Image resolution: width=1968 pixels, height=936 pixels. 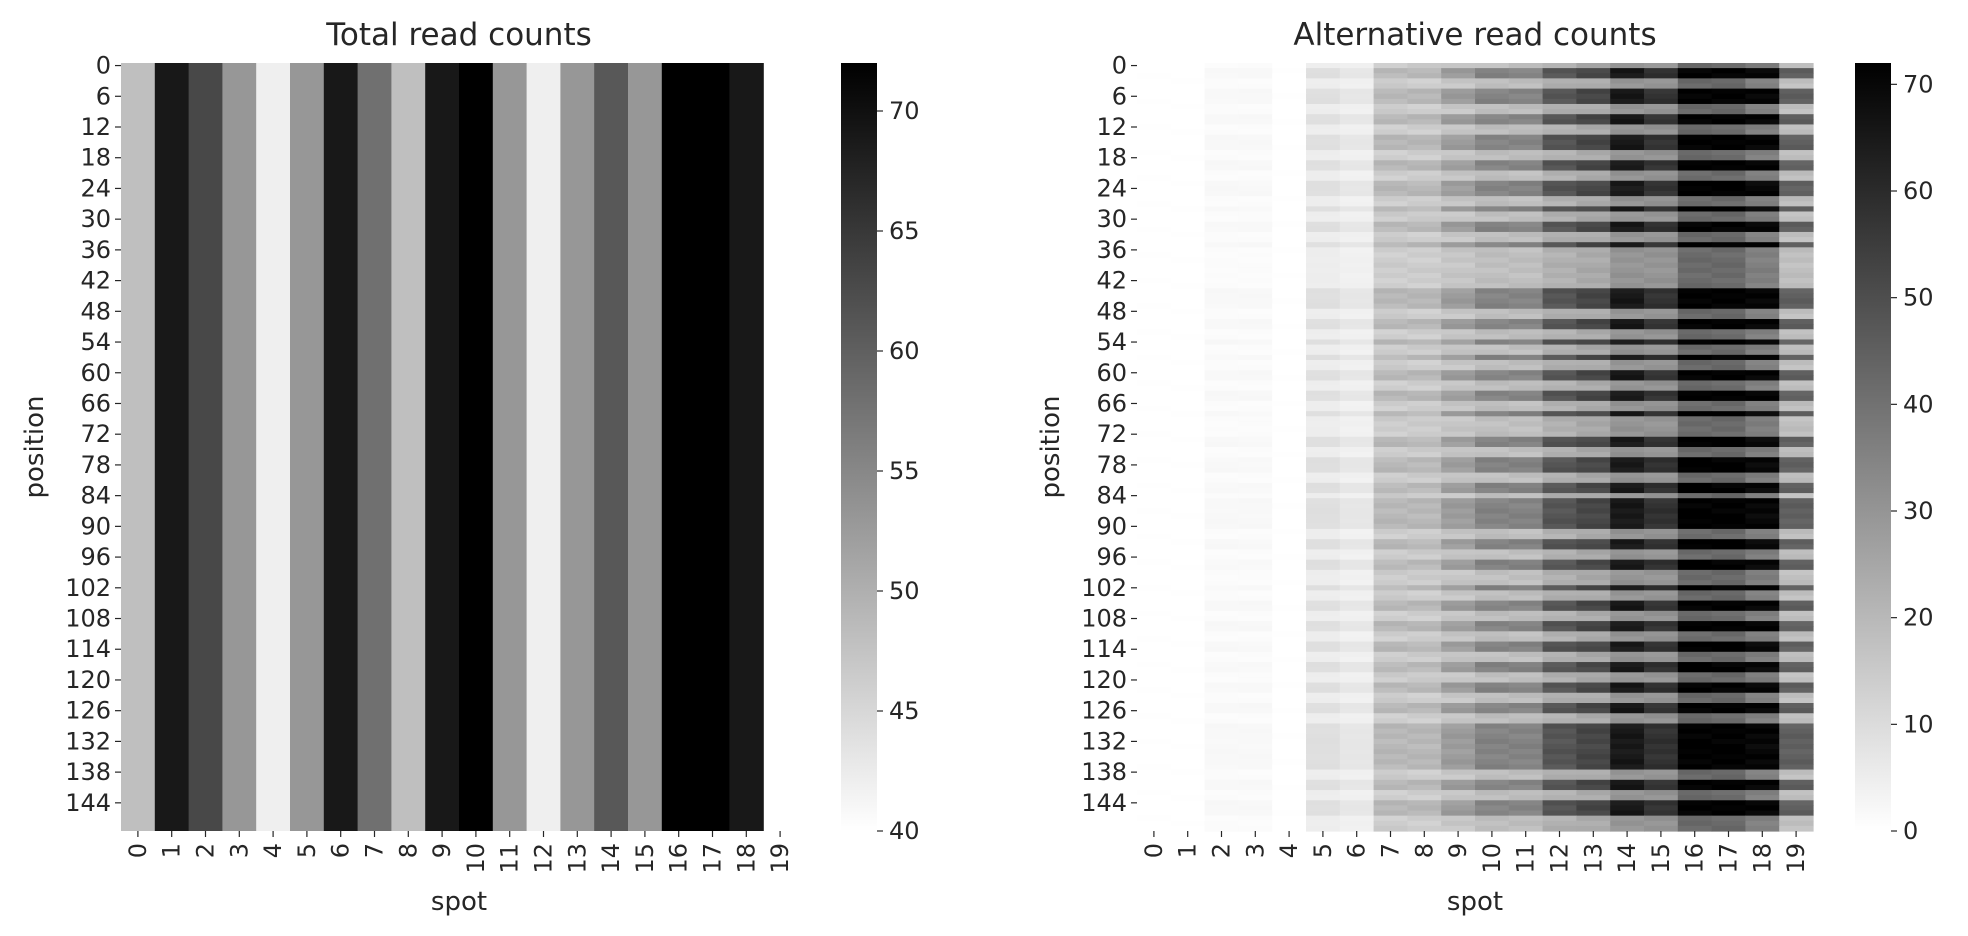 I want to click on colorbar-tick-label: 60, so click(x=904, y=351).